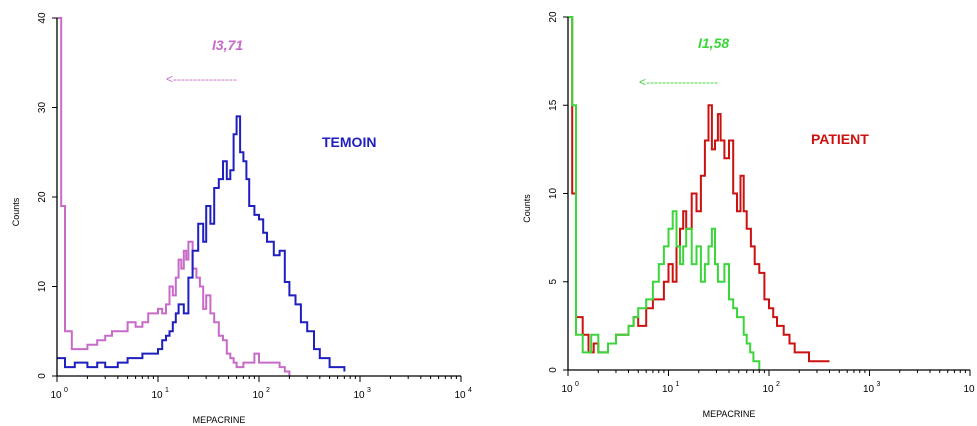 Image resolution: width=977 pixels, height=426 pixels. I want to click on shift-arrow: <----------------, so click(201, 79).